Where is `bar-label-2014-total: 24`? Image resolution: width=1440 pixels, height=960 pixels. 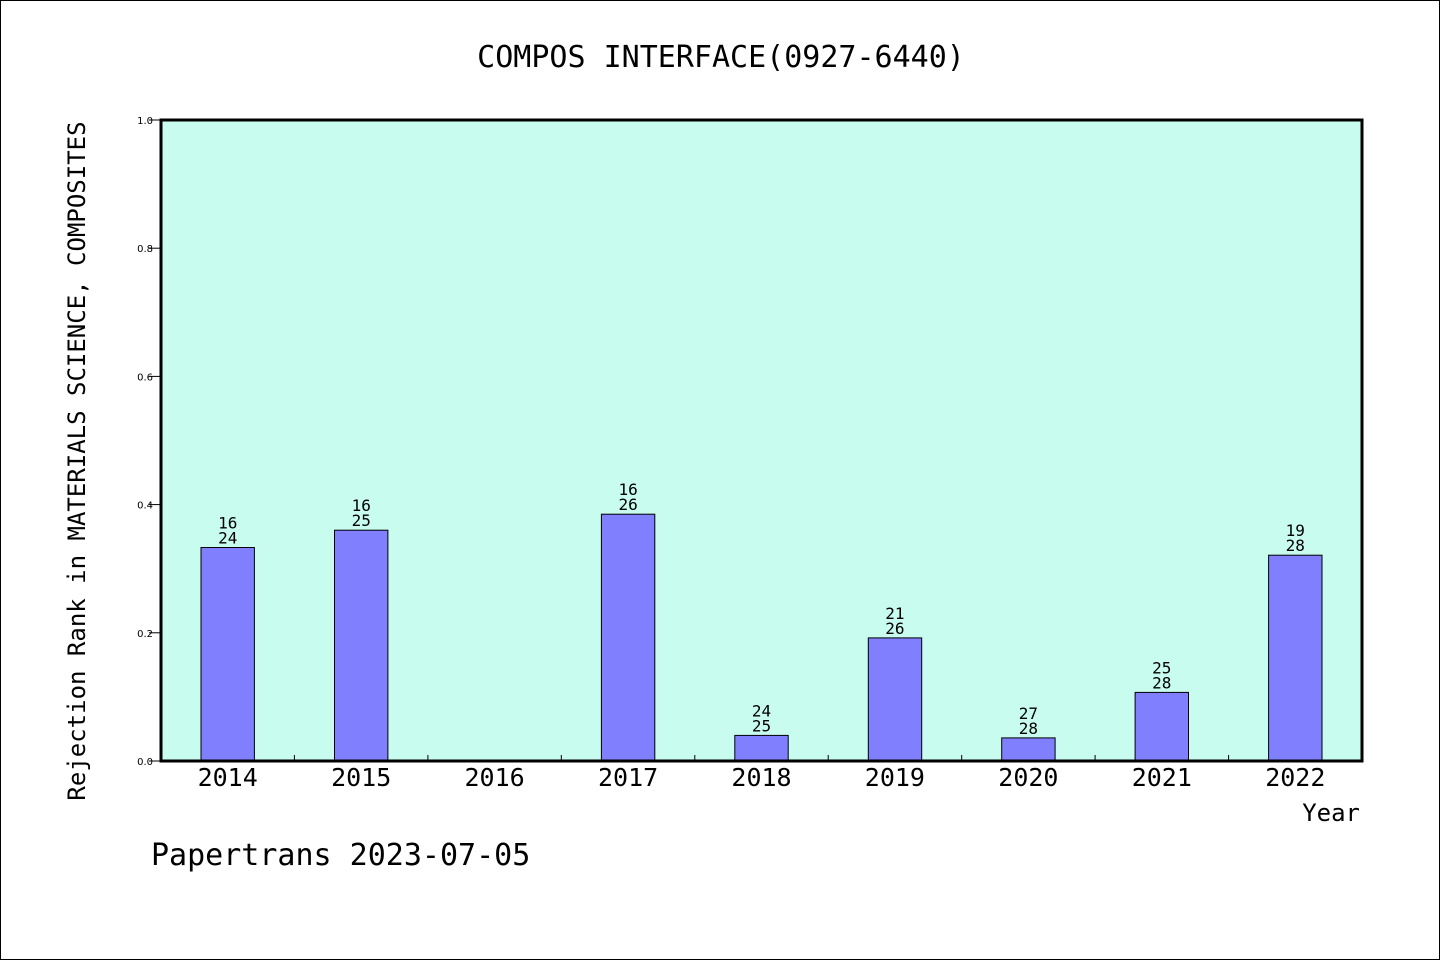
bar-label-2014-total: 24 is located at coordinates (227, 538).